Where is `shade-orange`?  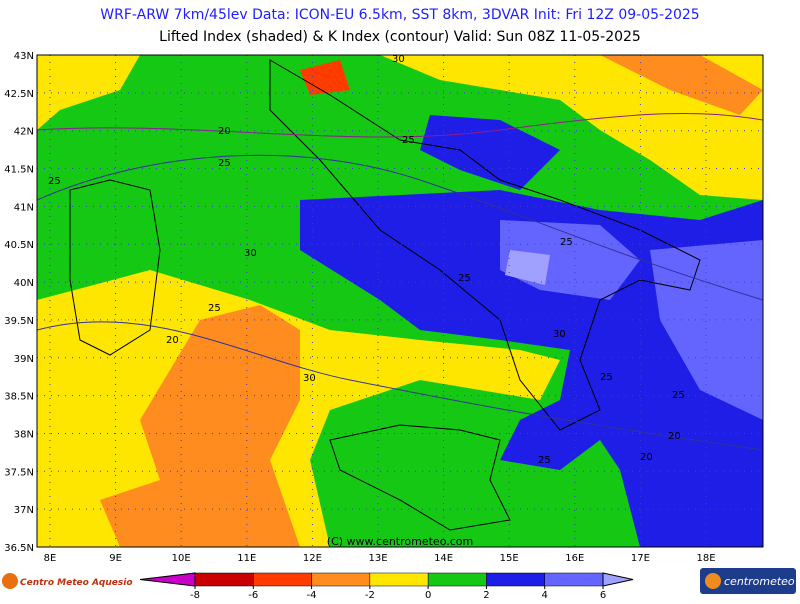 shade-orange is located at coordinates (200, 426).